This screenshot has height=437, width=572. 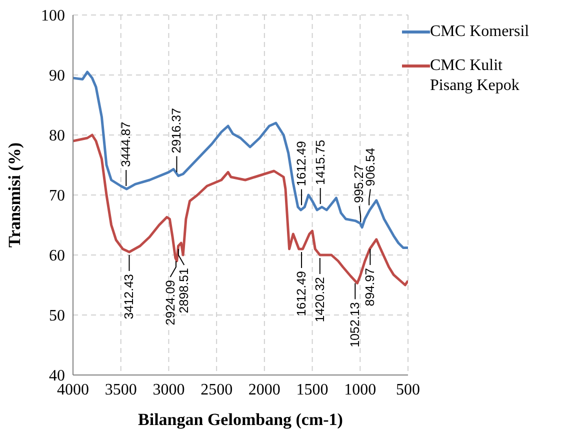 I want to click on x-axis-title: Bilangan Gelombang (cm-1), so click(x=240, y=419).